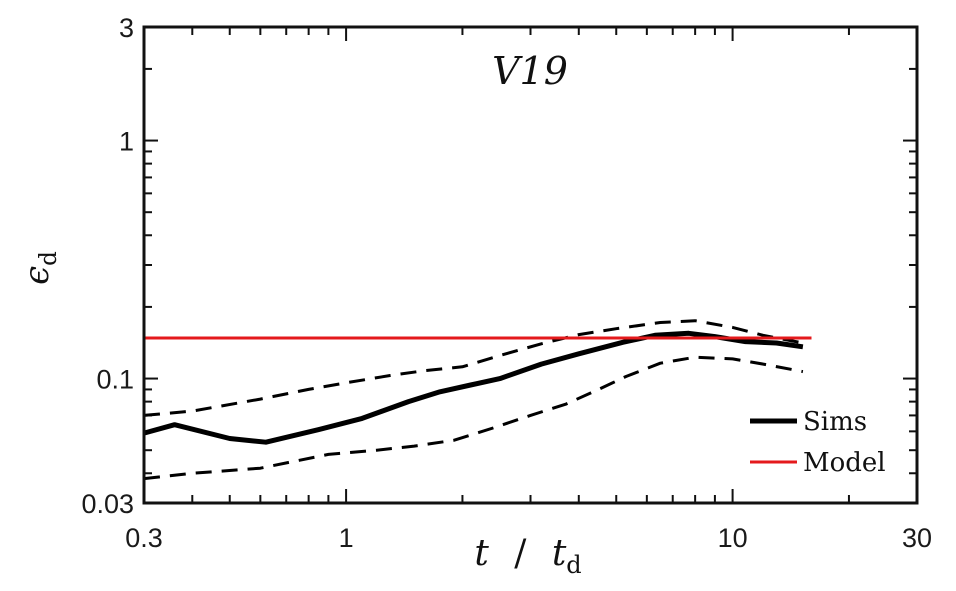  Describe the element at coordinates (520, 553) in the screenshot. I see `x-label-sep: /` at that location.